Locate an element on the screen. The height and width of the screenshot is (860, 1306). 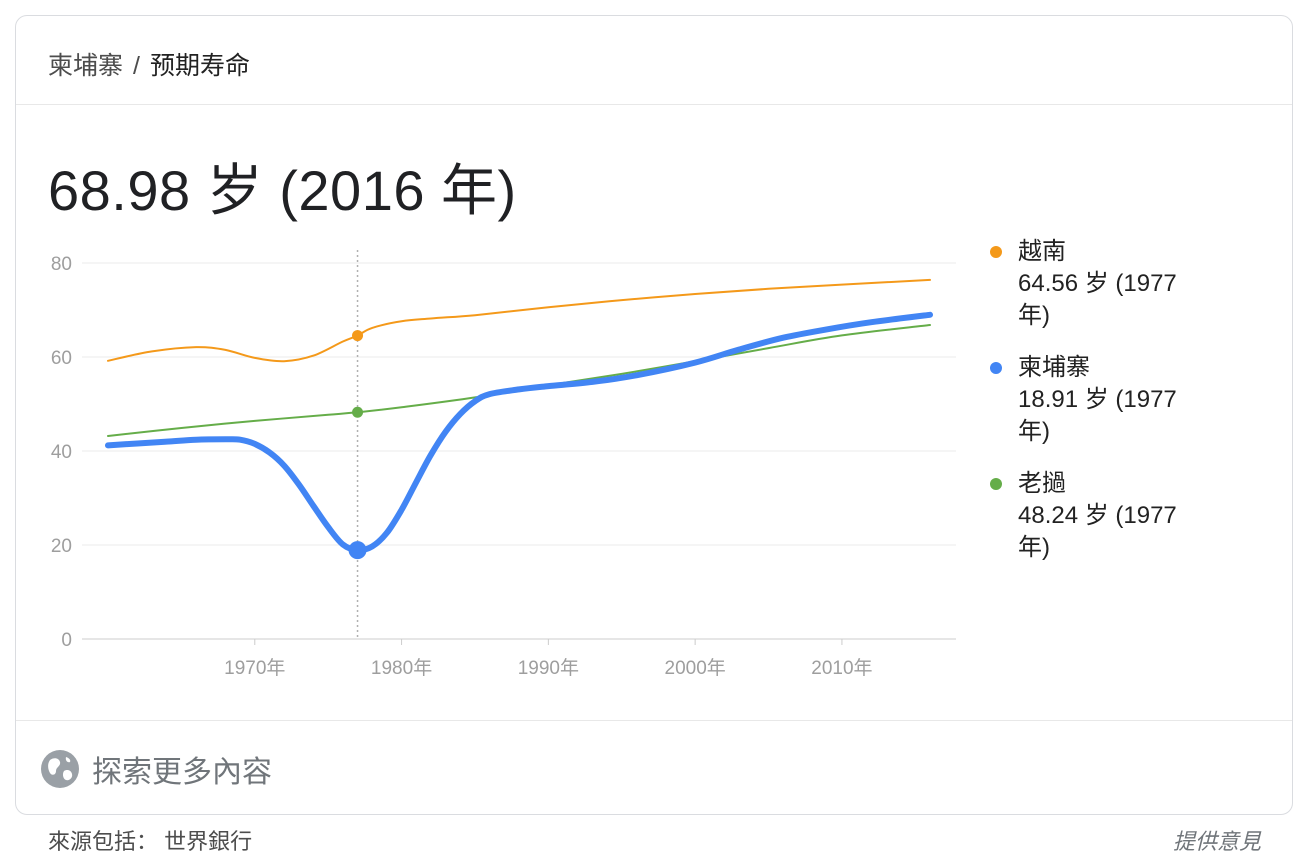
explore-more-label: 探索更多內容 is located at coordinates (182, 772).